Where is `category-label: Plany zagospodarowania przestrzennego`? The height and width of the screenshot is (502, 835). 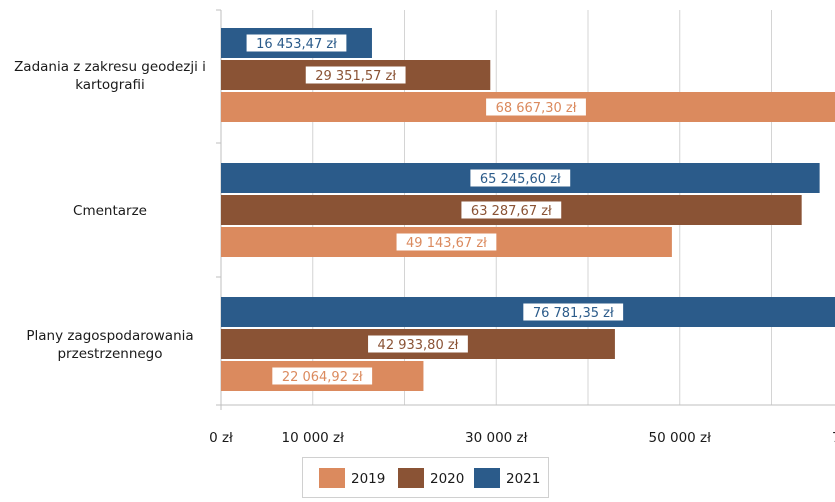 category-label: Plany zagospodarowania przestrzennego is located at coordinates (109, 345).